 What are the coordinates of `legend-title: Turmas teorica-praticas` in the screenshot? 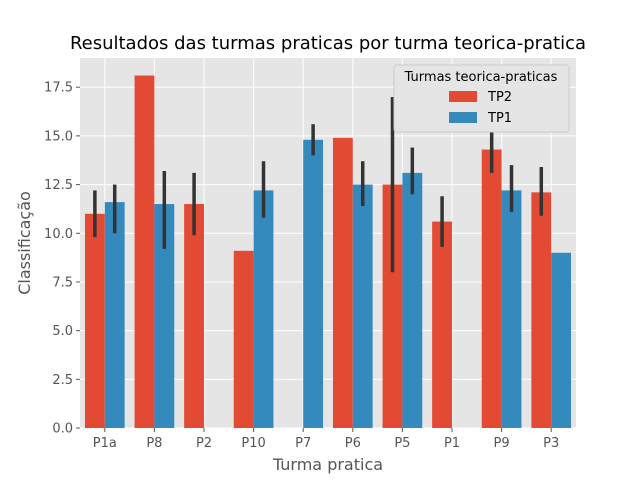 It's located at (481, 77).